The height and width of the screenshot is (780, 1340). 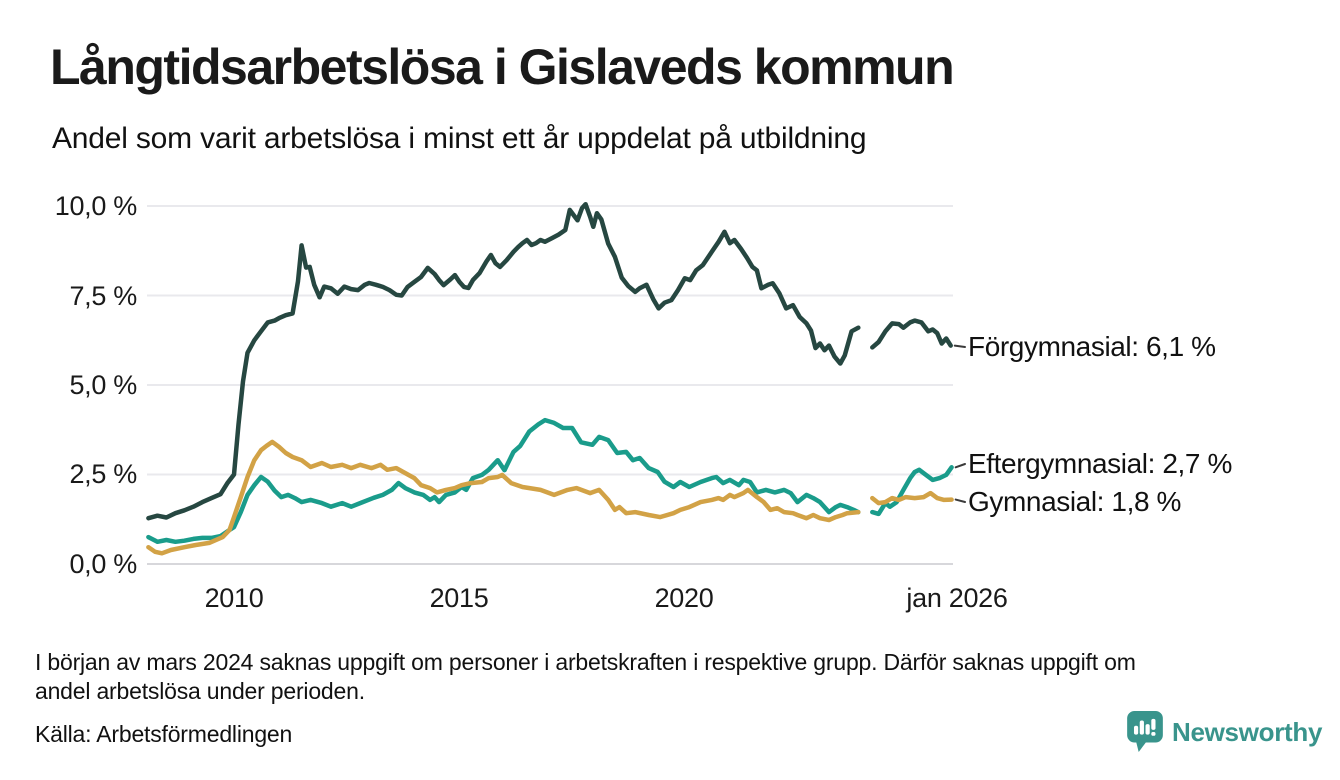 What do you see at coordinates (200, 691) in the screenshot?
I see `footnote-line-2: andel arbetslösa under perioden.` at bounding box center [200, 691].